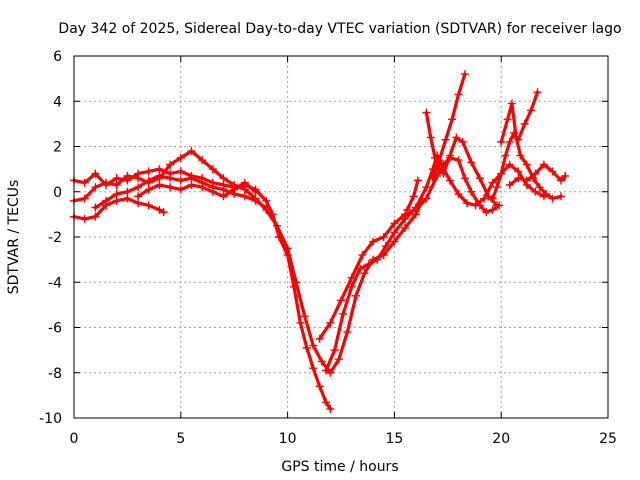 The image size is (640, 480). I want to click on x-tick-label: 0, so click(74, 439).